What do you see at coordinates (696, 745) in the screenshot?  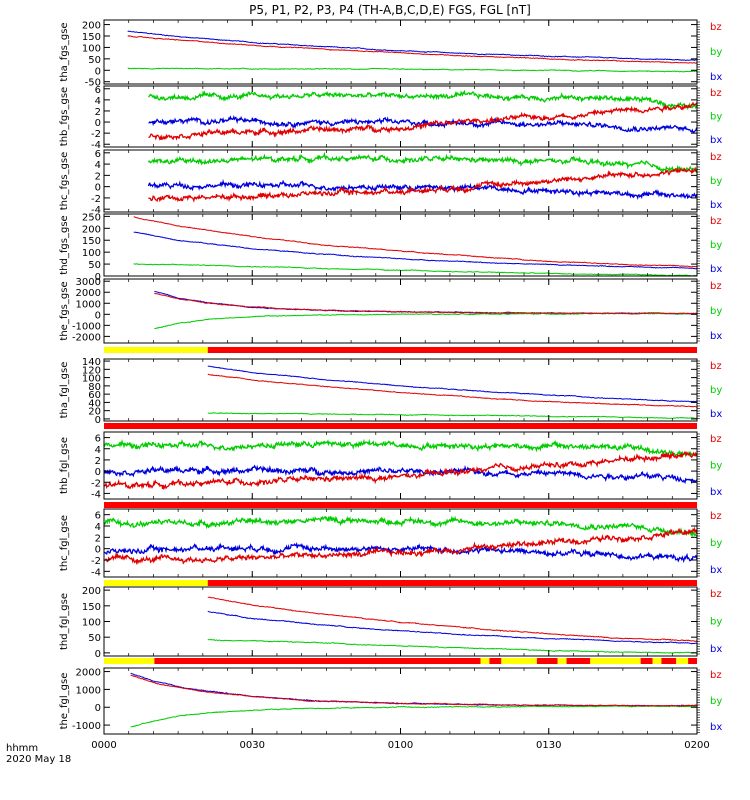 I see `x-tick-label: 0200` at bounding box center [696, 745].